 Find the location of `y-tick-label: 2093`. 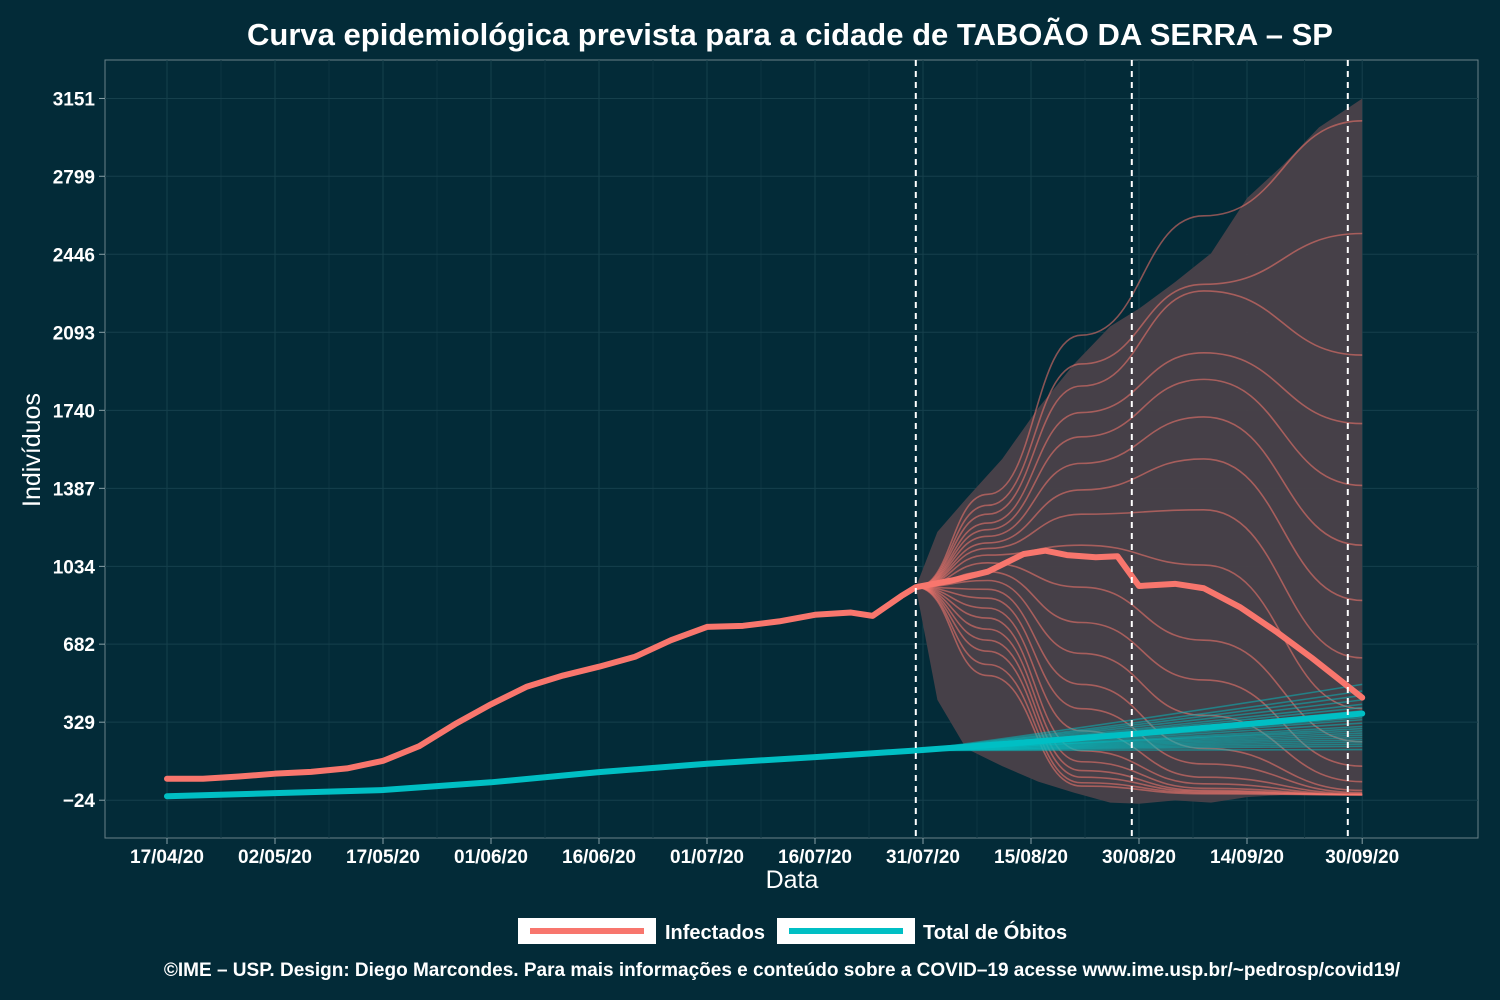

y-tick-label: 2093 is located at coordinates (74, 333).